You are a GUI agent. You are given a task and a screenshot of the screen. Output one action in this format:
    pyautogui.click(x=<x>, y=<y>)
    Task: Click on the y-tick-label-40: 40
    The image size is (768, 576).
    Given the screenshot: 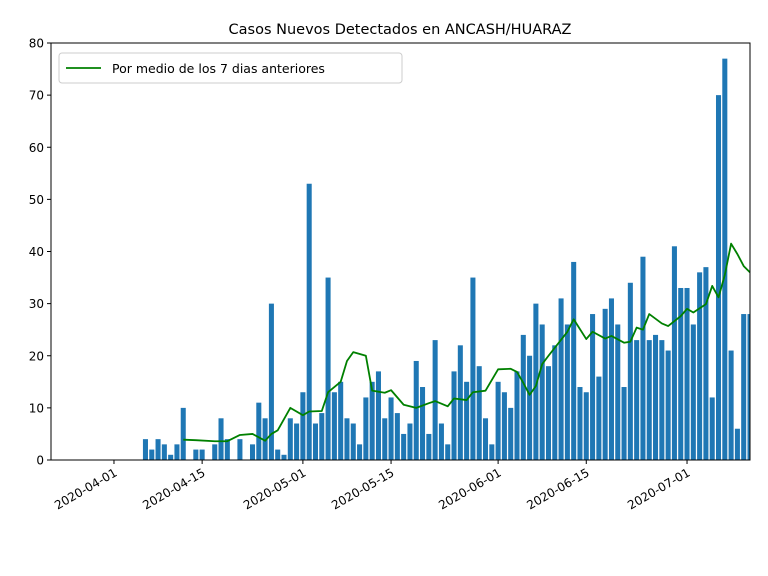 What is the action you would take?
    pyautogui.click(x=36, y=252)
    